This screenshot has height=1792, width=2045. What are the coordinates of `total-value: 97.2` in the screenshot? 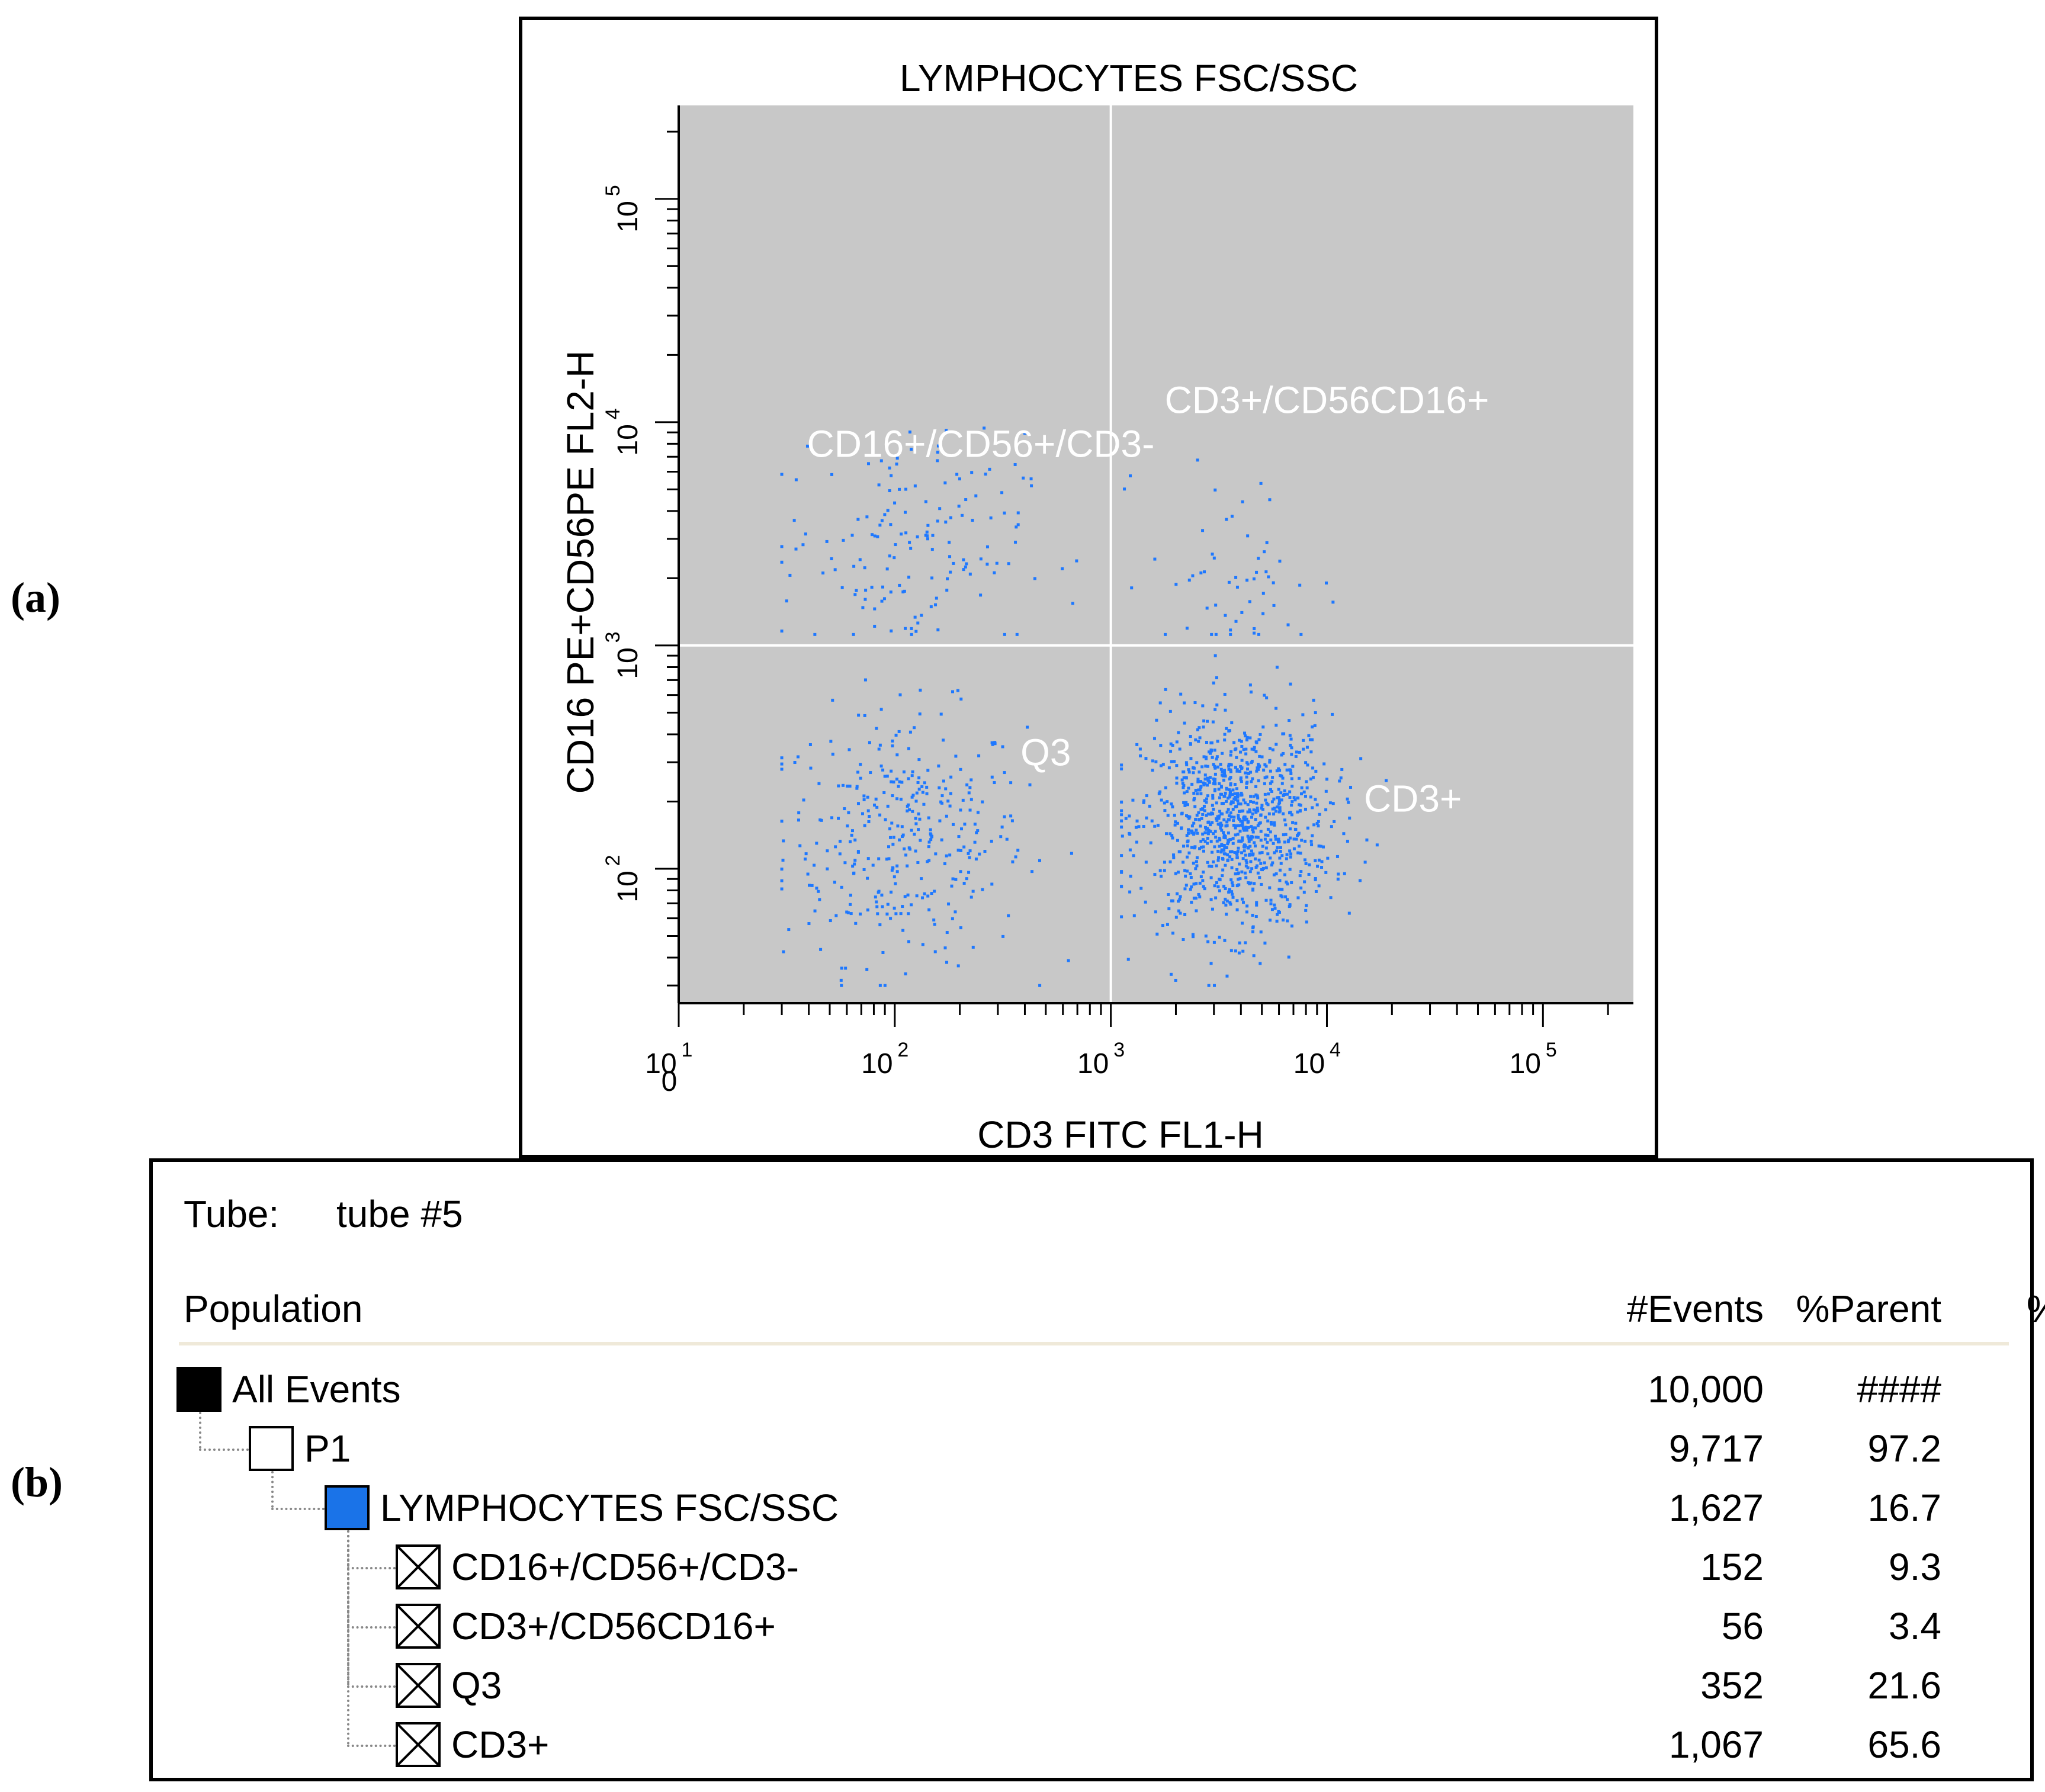 It's located at (1999, 1449).